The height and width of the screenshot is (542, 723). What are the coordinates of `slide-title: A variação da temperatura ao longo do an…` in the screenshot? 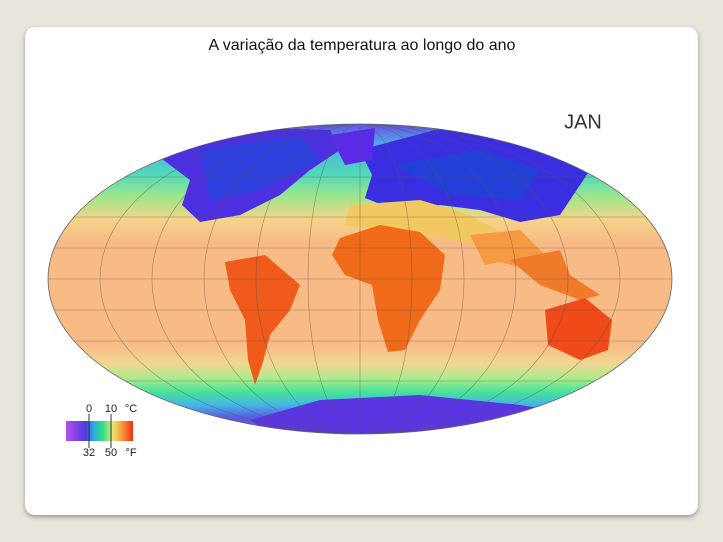 It's located at (362, 45).